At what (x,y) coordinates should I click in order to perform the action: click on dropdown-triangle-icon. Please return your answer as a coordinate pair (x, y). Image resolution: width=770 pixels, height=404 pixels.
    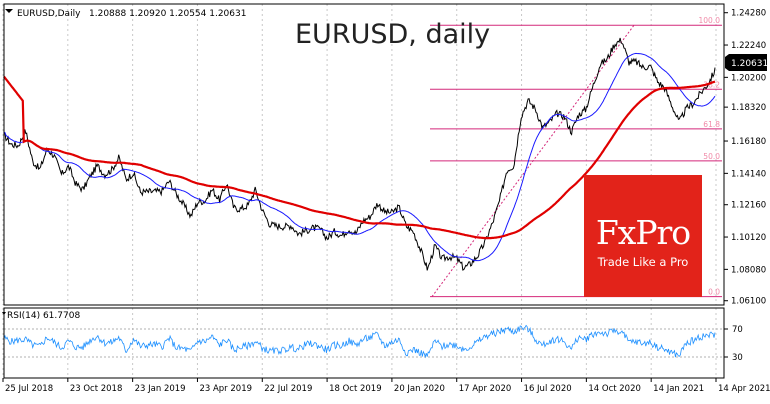
    Looking at the image, I should click on (9, 11).